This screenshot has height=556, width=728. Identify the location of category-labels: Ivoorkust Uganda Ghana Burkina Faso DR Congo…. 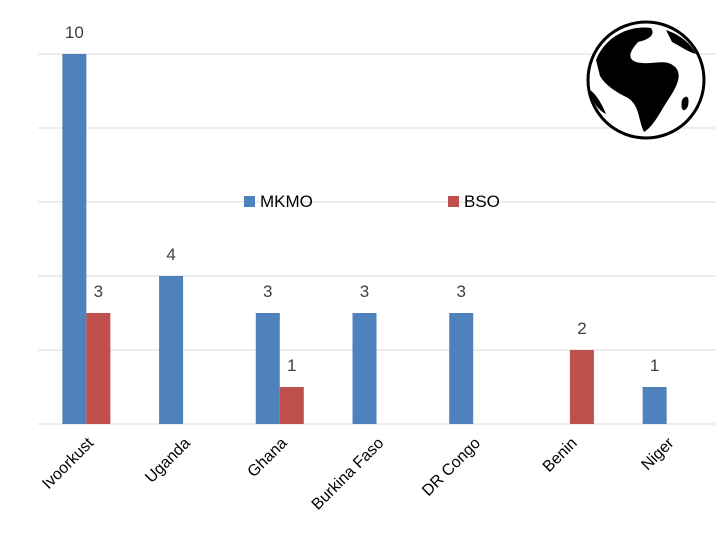
(358, 473).